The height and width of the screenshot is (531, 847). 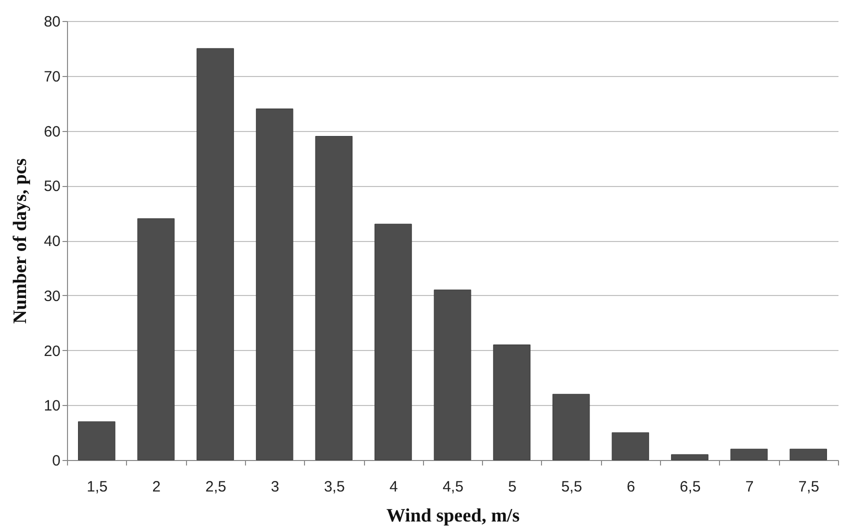 I want to click on y-tick-label: 80, so click(x=52, y=22).